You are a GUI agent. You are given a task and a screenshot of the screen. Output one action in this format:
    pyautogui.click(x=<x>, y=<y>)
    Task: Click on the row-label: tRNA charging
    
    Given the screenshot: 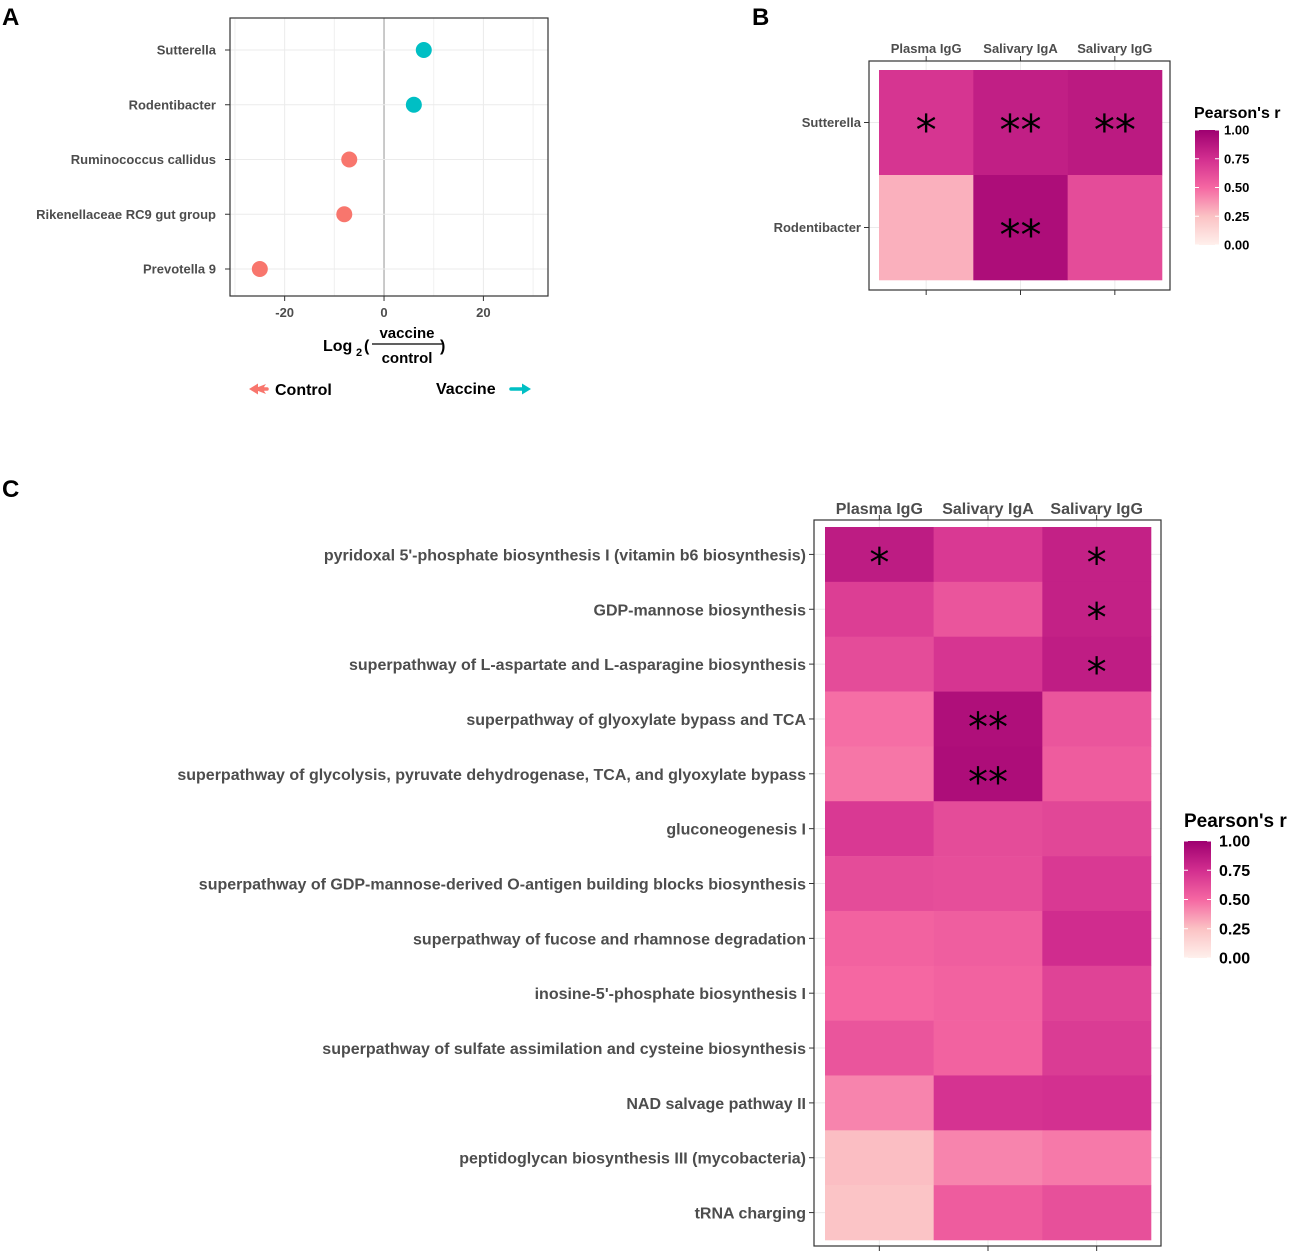 What is the action you would take?
    pyautogui.click(x=750, y=1214)
    